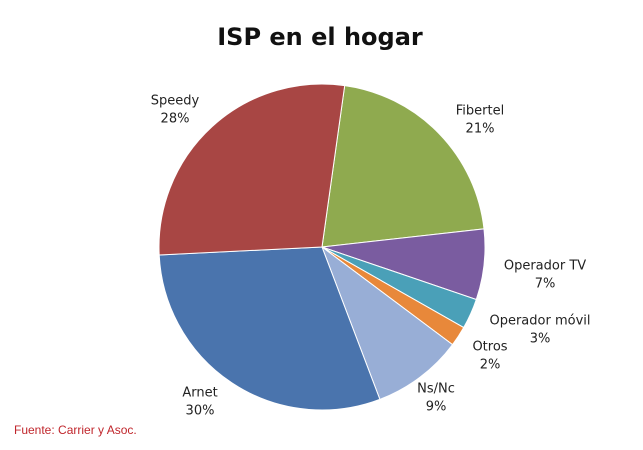 This screenshot has height=450, width=643. What do you see at coordinates (490, 365) in the screenshot?
I see `slice-value-label: 2%` at bounding box center [490, 365].